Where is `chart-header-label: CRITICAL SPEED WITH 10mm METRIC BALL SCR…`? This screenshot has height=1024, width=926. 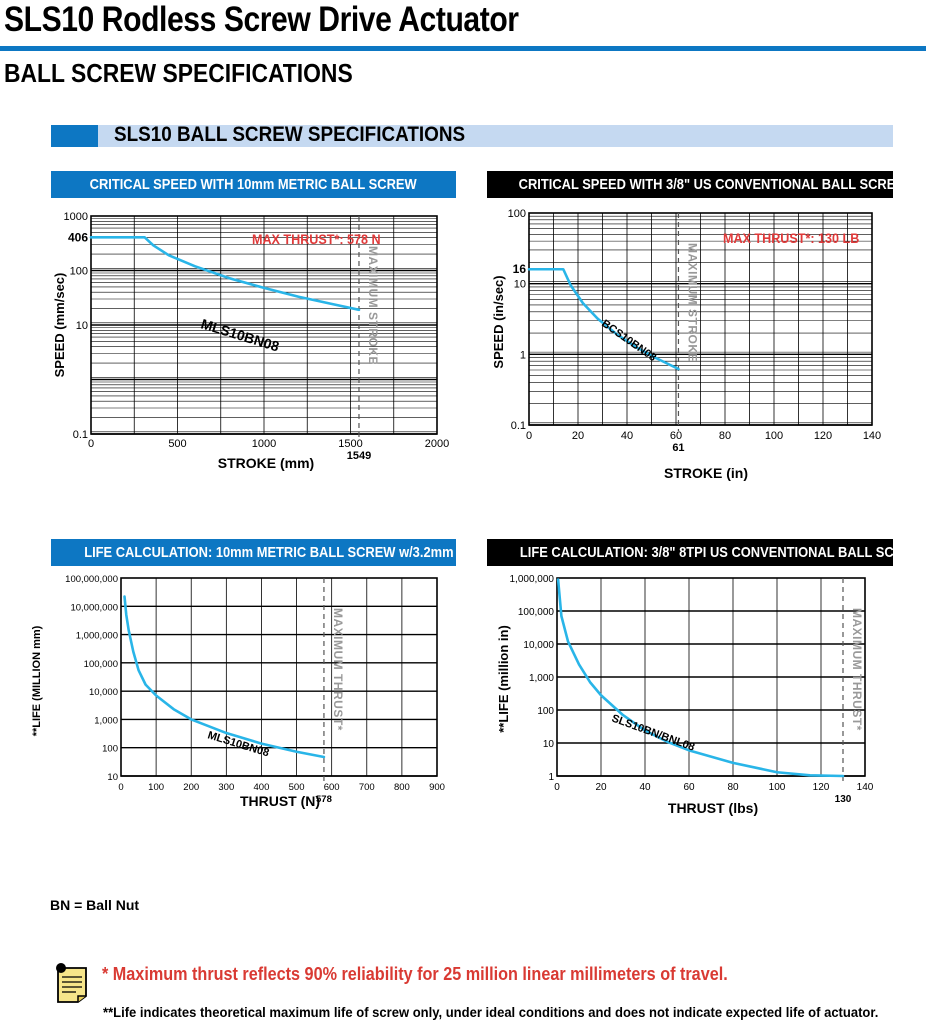 chart-header-label: CRITICAL SPEED WITH 10mm METRIC BALL SCR… is located at coordinates (253, 184).